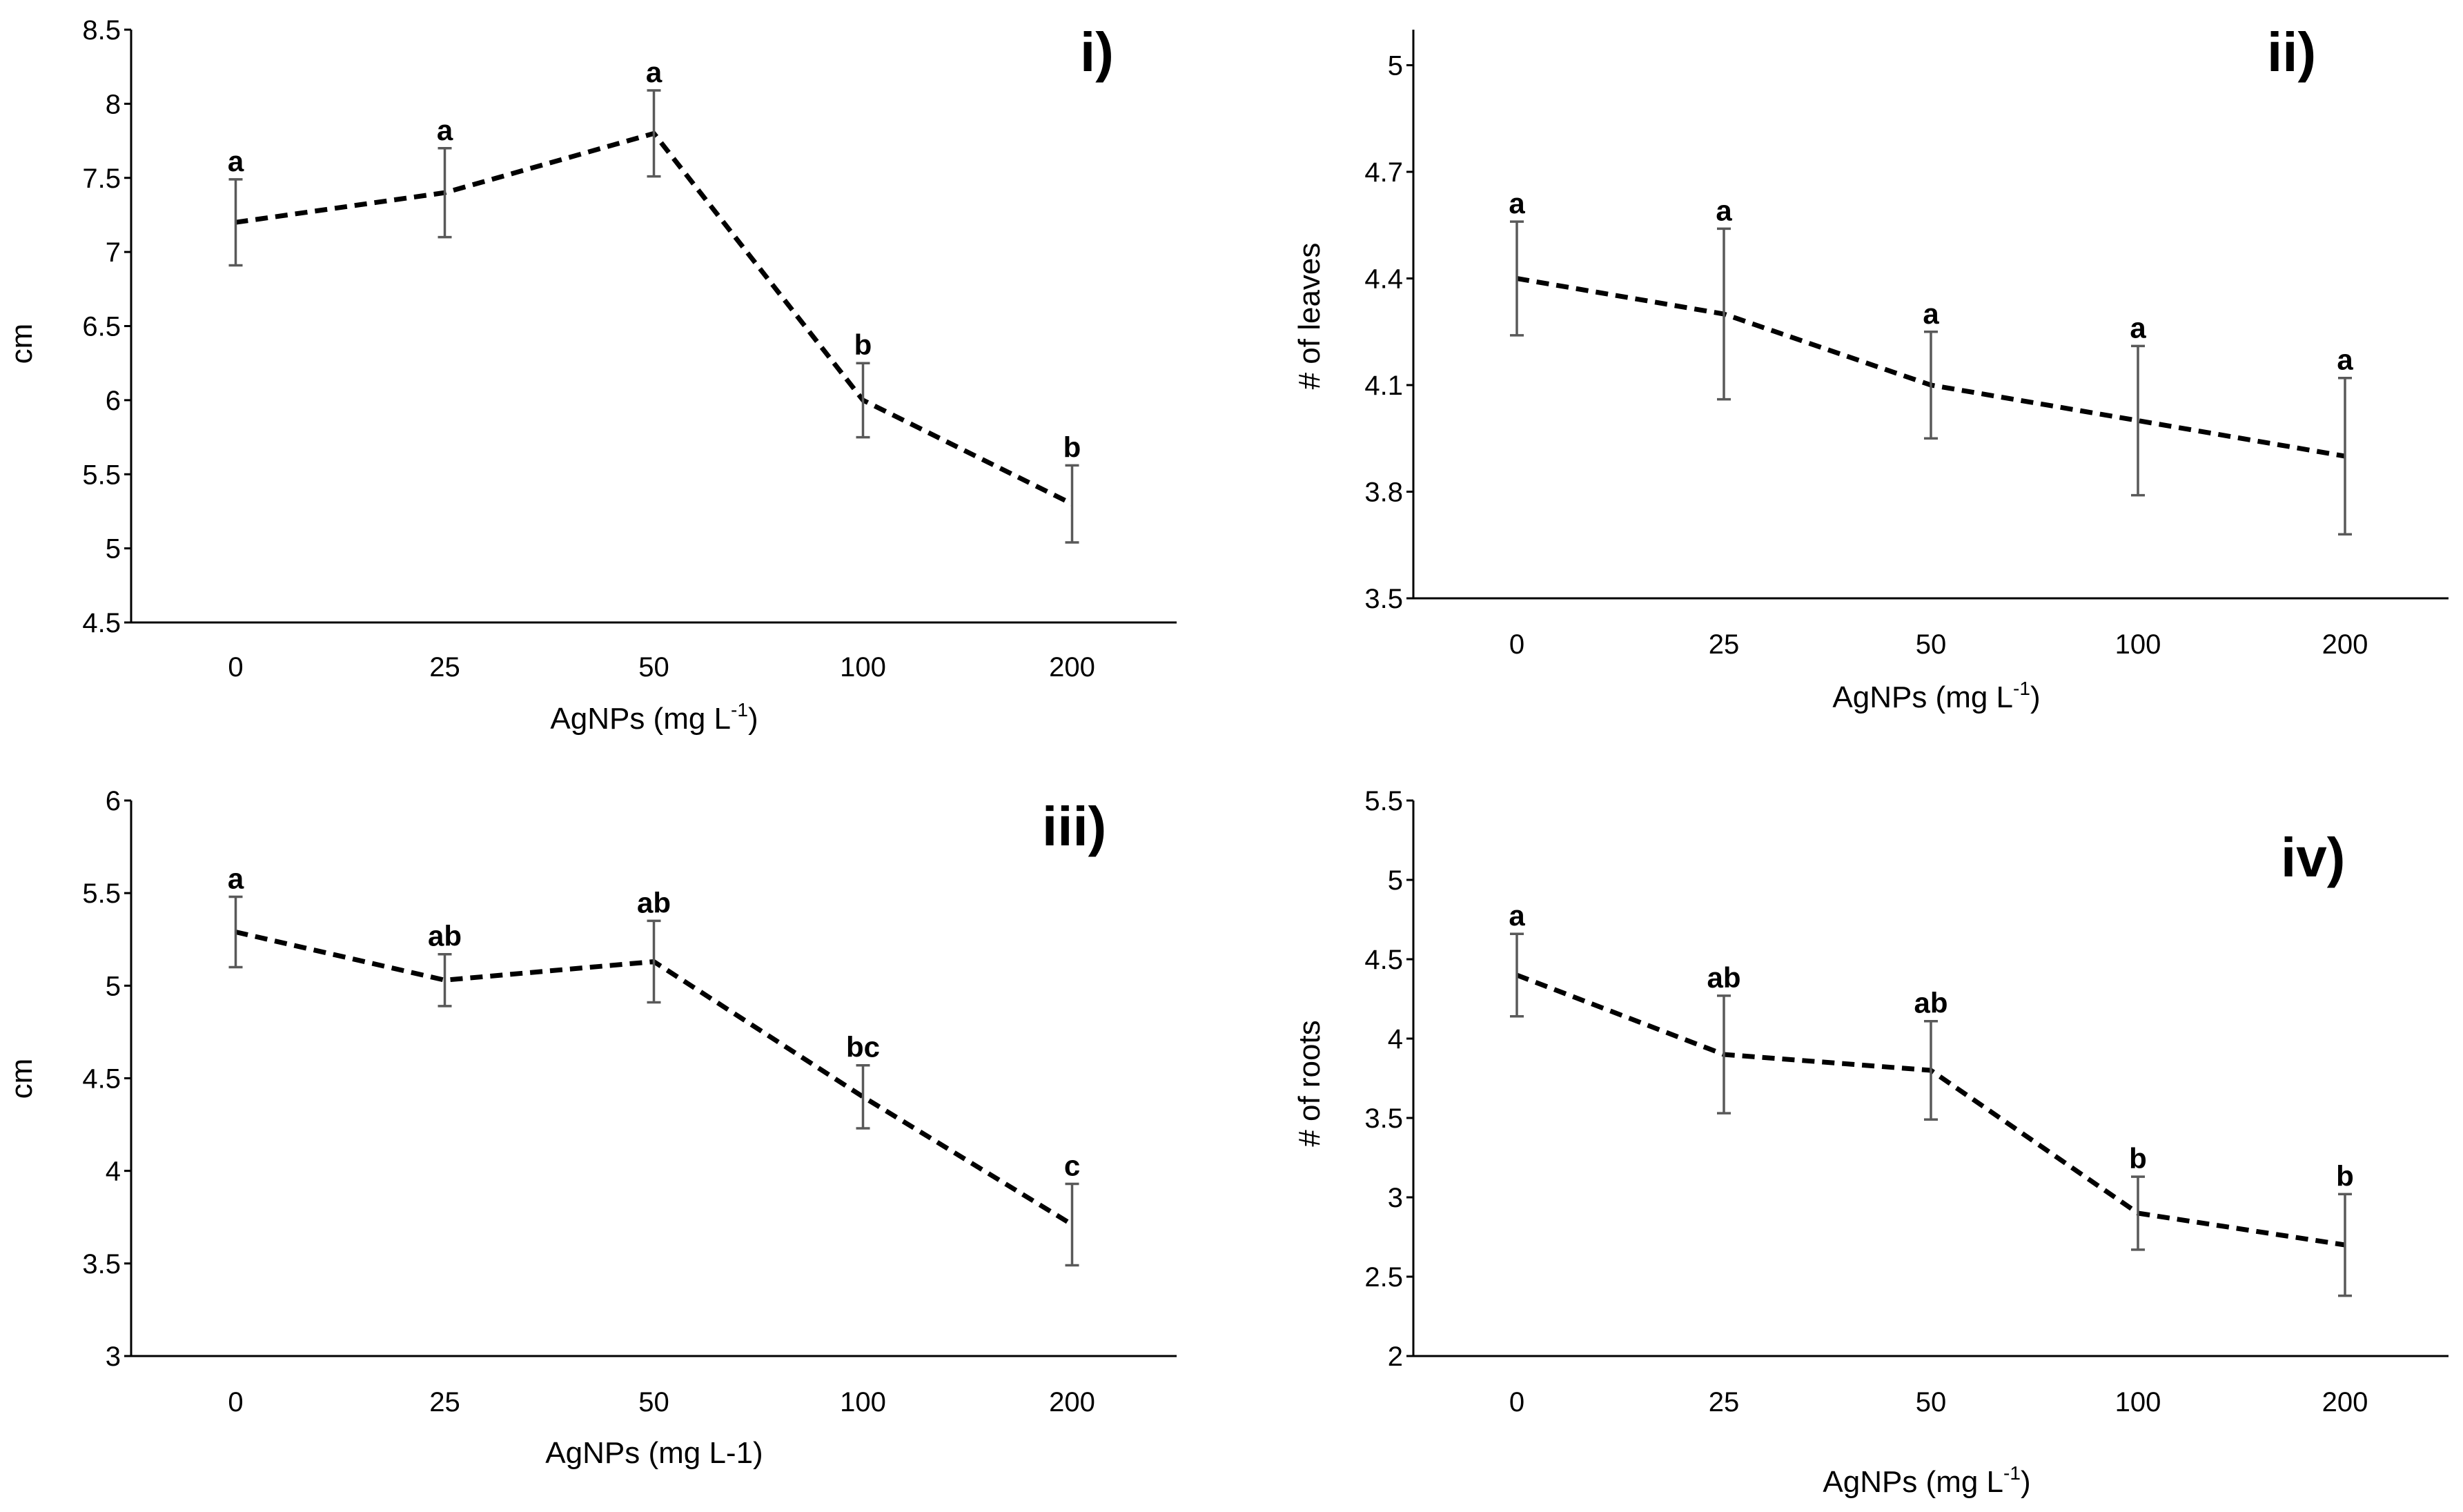  I want to click on panel-label: iv), so click(2313, 858).